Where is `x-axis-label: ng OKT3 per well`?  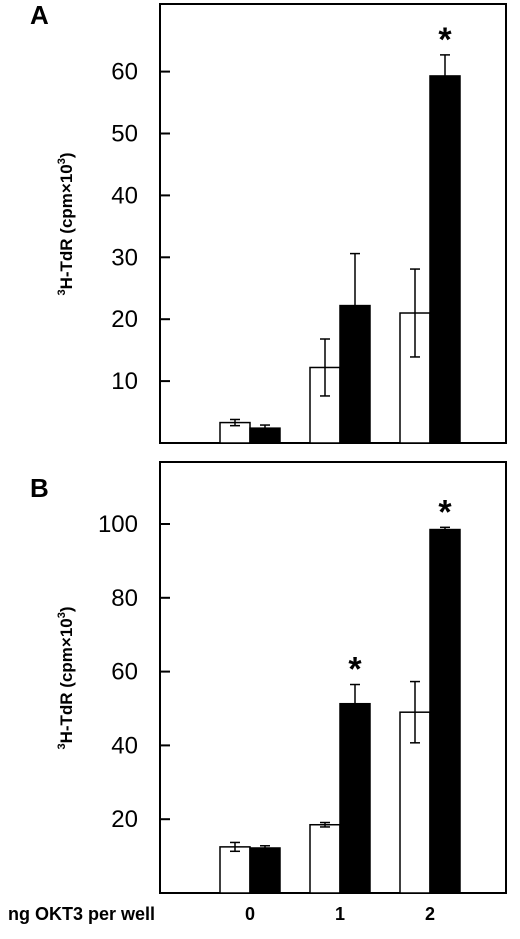
x-axis-label: ng OKT3 per well is located at coordinates (81, 914).